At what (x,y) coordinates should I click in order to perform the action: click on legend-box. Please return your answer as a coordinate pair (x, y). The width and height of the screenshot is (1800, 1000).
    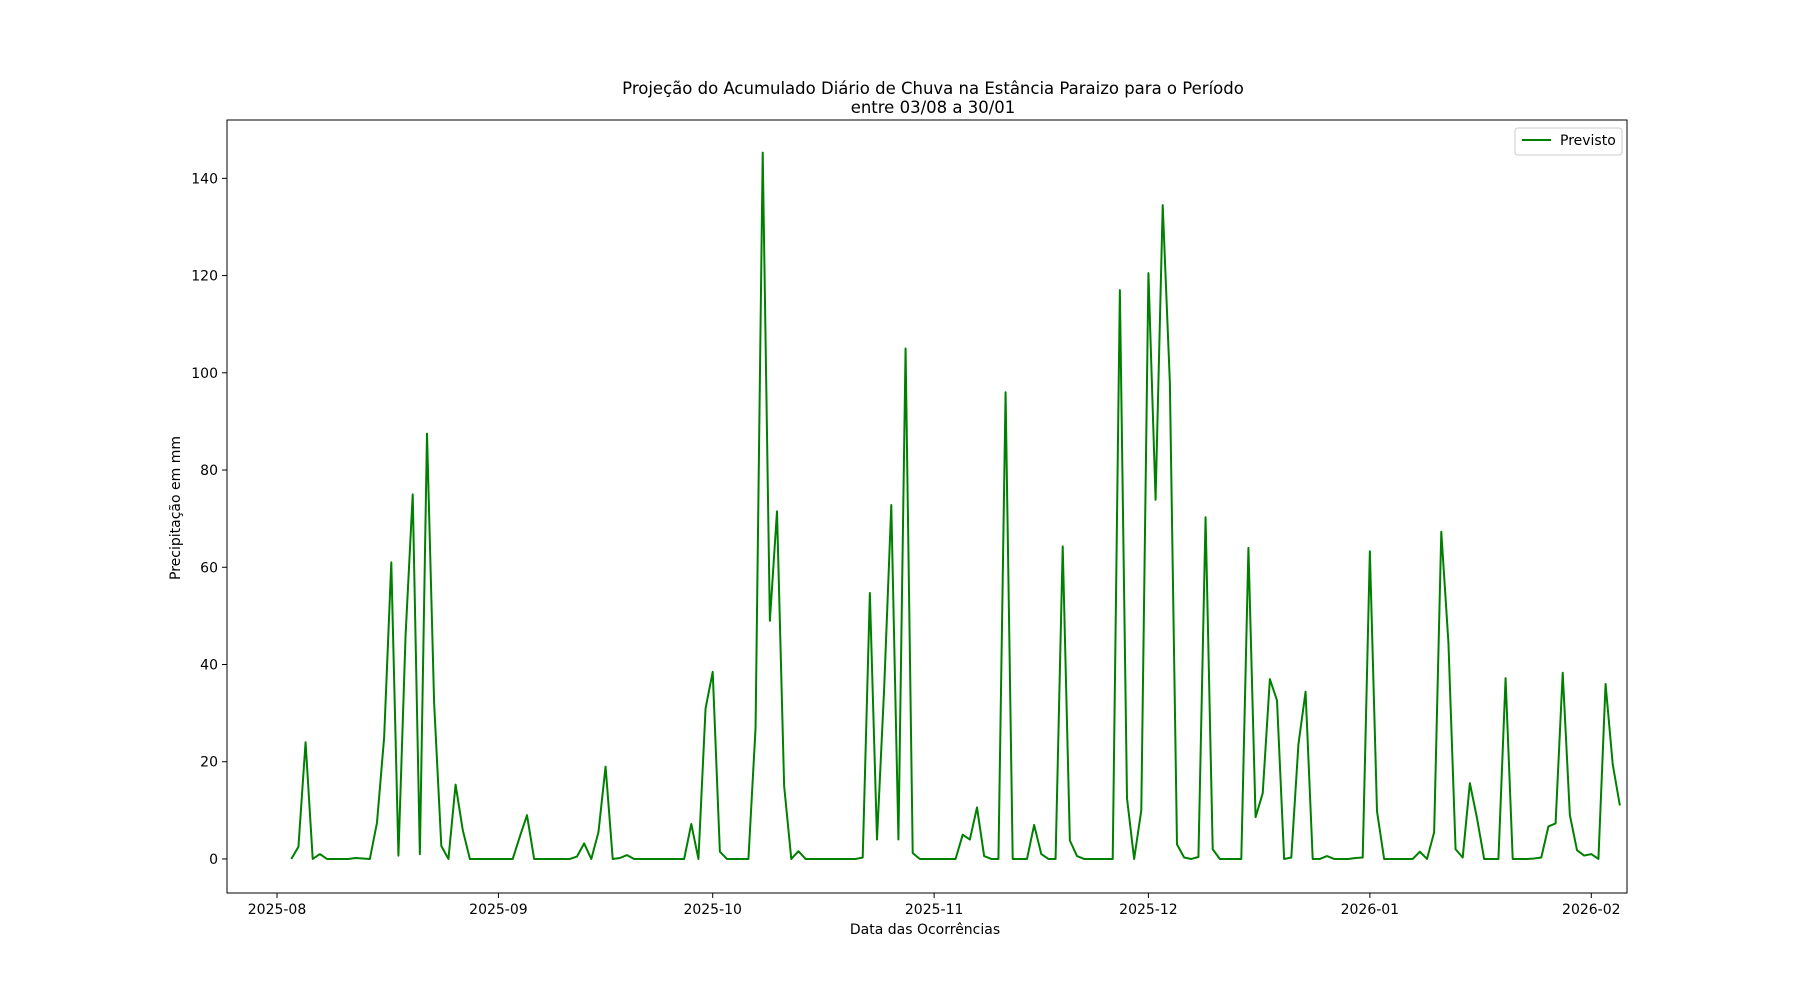
    Looking at the image, I should click on (1568, 141).